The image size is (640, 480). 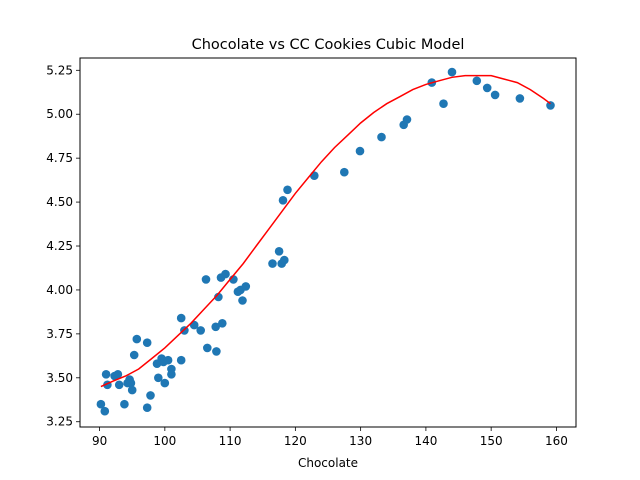 I want to click on chart-title: Chocolate vs CC Cookies Cubic Model, so click(x=328, y=45).